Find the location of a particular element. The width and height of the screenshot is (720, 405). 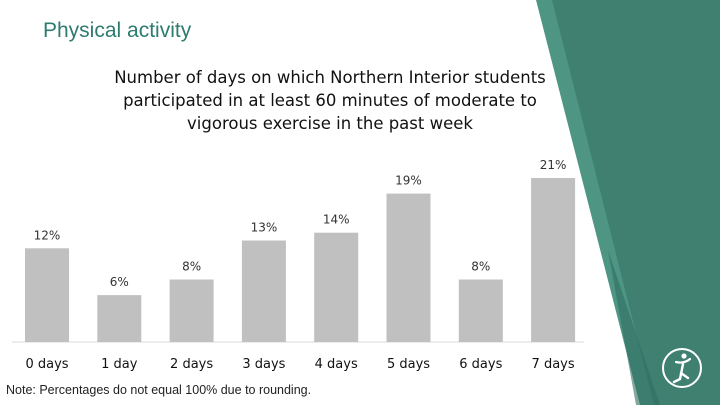

data-label: 21% is located at coordinates (553, 165).